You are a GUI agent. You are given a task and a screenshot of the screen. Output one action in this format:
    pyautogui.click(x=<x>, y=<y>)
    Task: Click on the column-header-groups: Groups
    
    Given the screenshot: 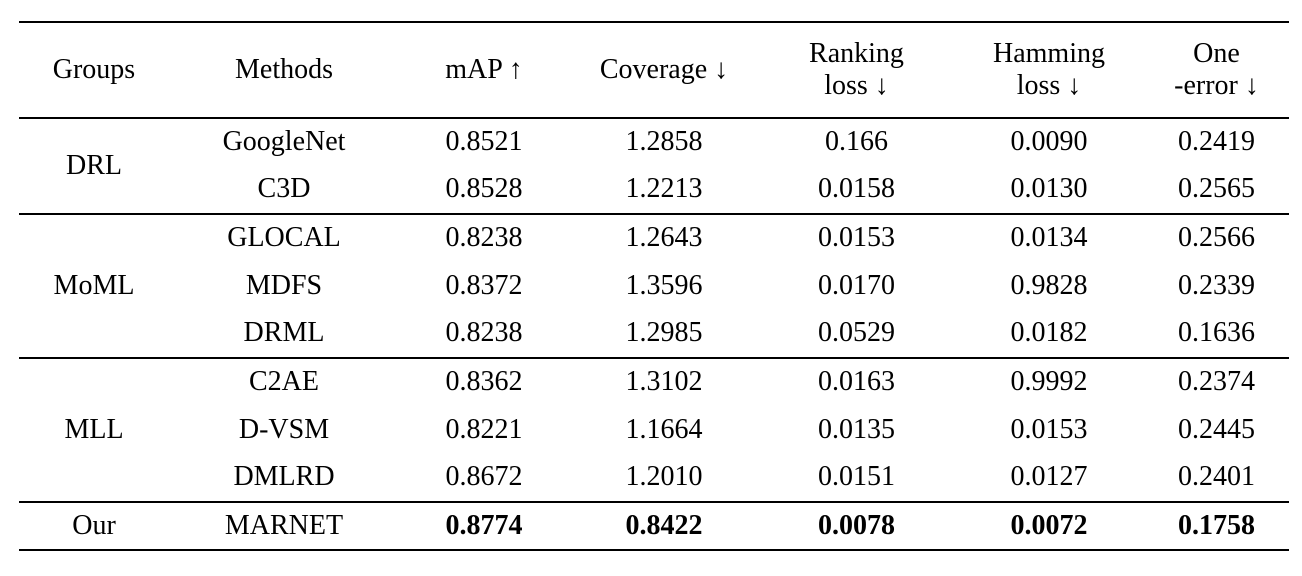 What is the action you would take?
    pyautogui.click(x=94, y=69)
    